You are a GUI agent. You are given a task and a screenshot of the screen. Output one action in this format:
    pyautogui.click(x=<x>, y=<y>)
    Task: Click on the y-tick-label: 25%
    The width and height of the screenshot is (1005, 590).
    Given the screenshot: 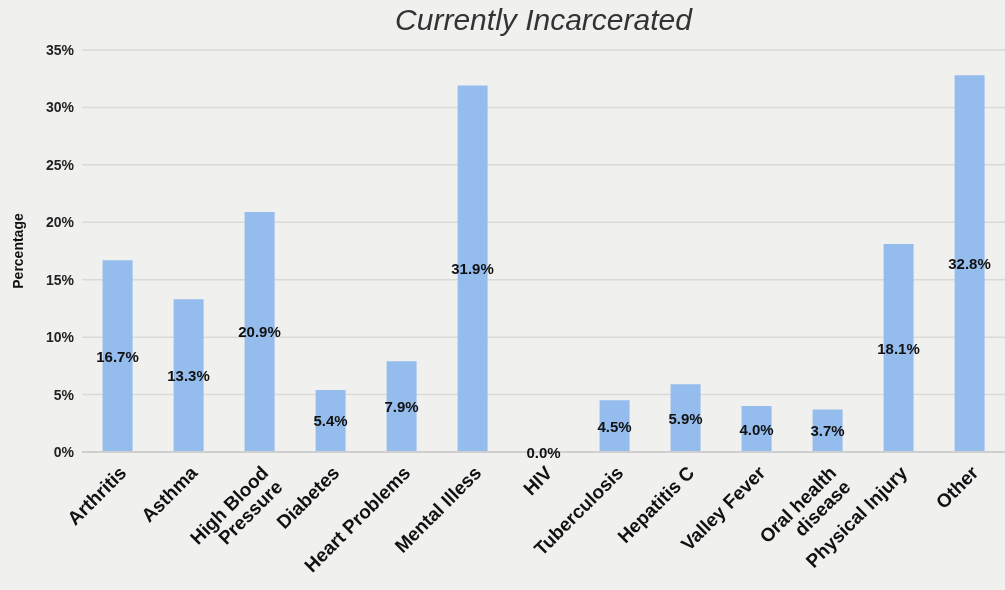 What is the action you would take?
    pyautogui.click(x=60, y=164)
    